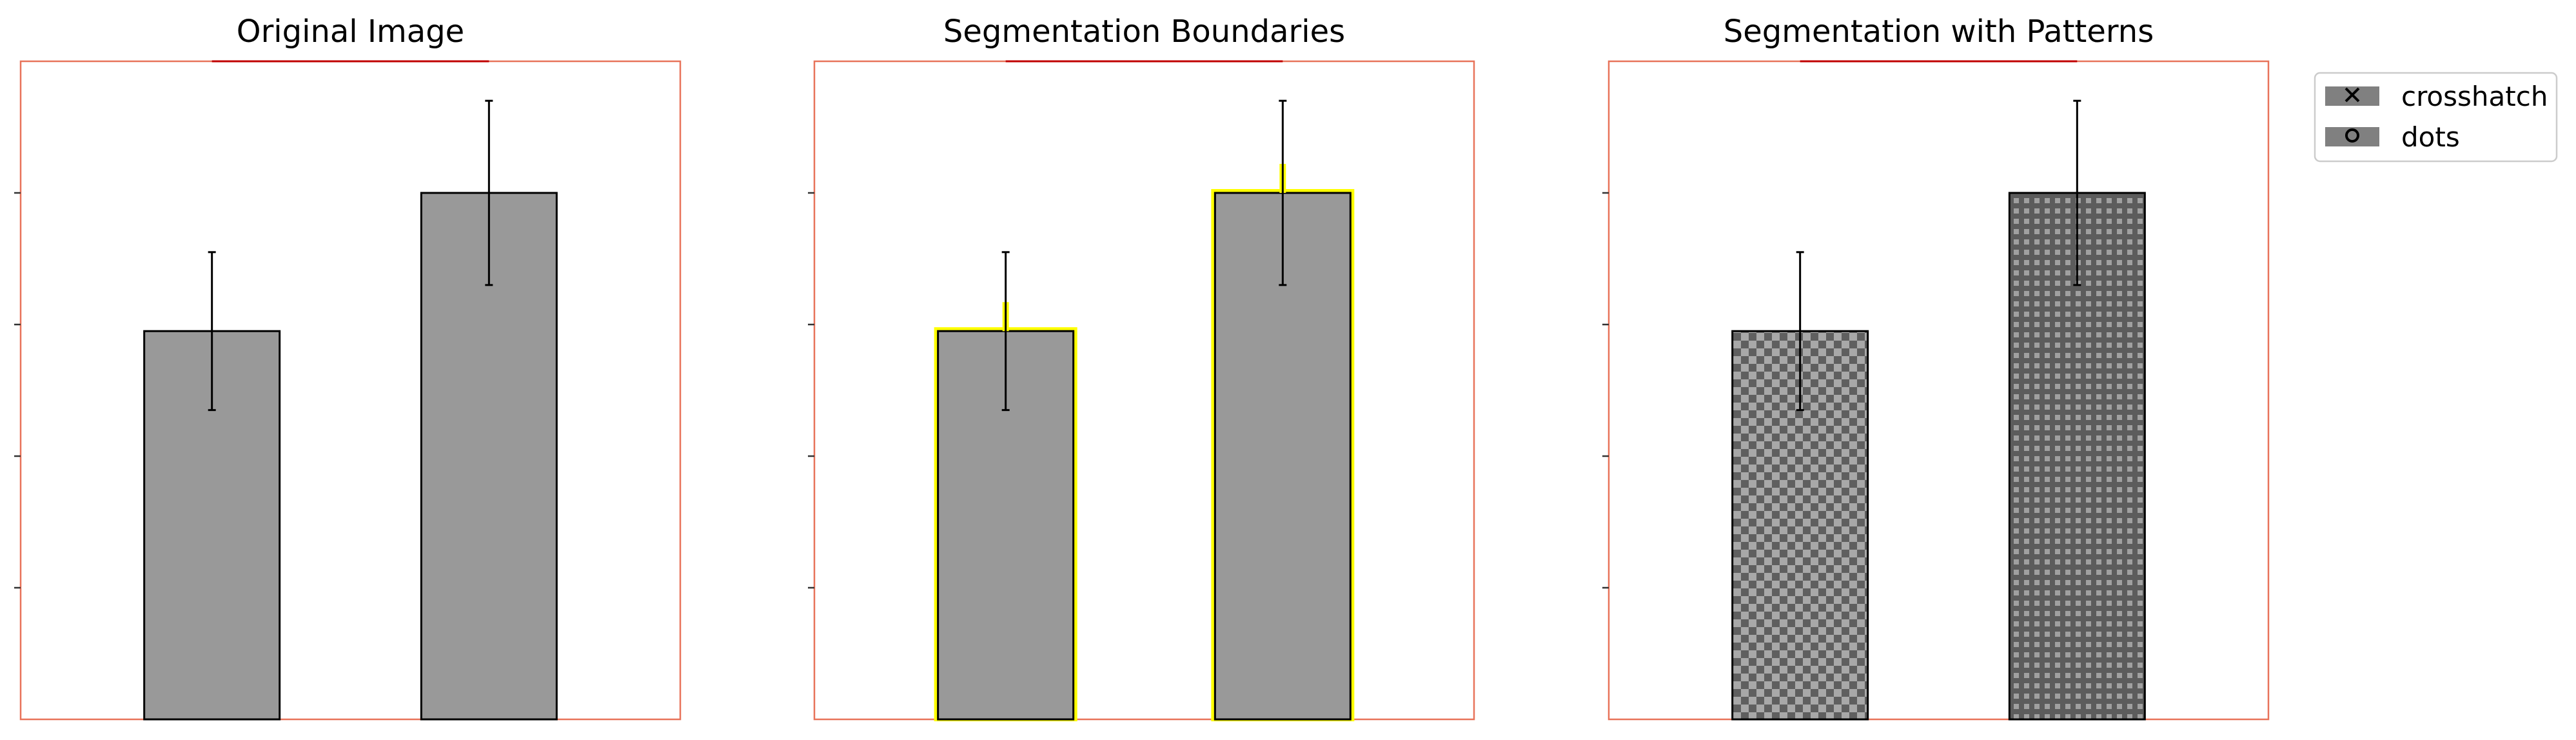  What do you see at coordinates (2392, 137) in the screenshot?
I see `legend-item-dots: dots` at bounding box center [2392, 137].